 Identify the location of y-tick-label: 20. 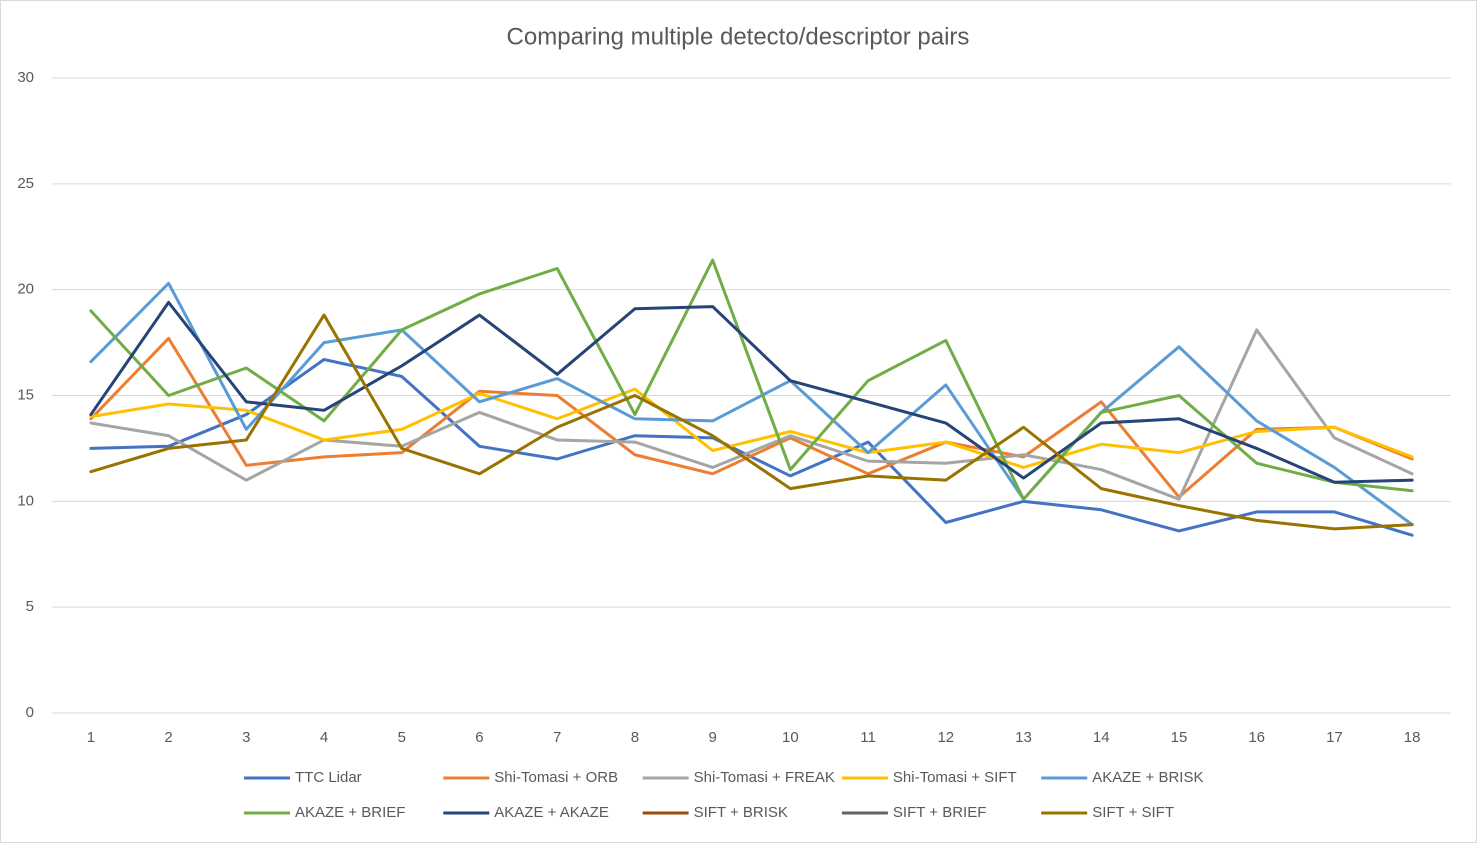
(25, 289).